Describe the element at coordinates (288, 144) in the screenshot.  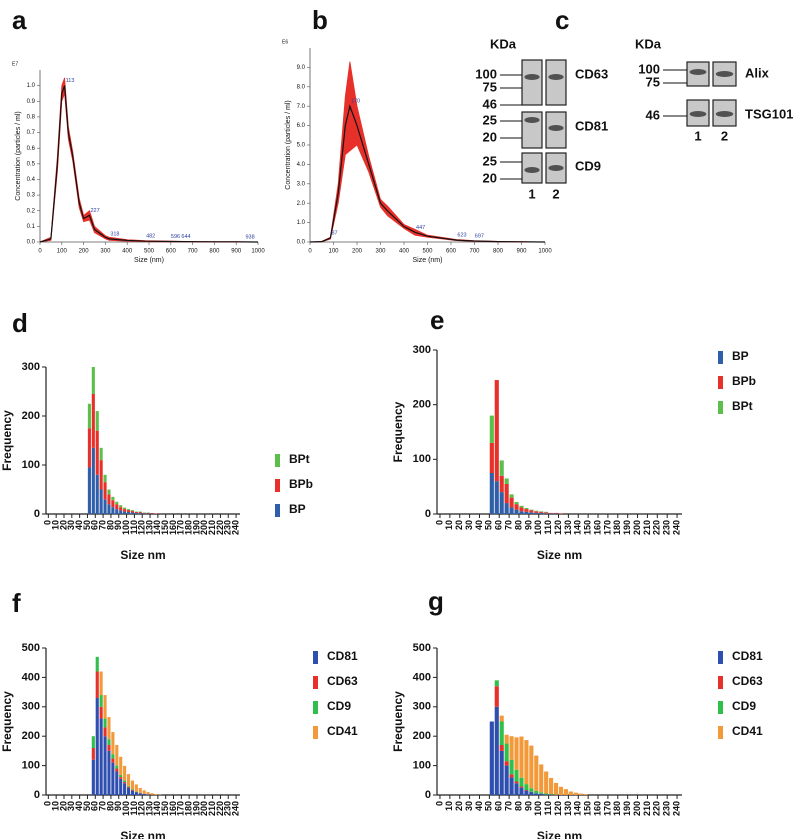
I see `y-axis-label: Concentration (particles / ml)` at that location.